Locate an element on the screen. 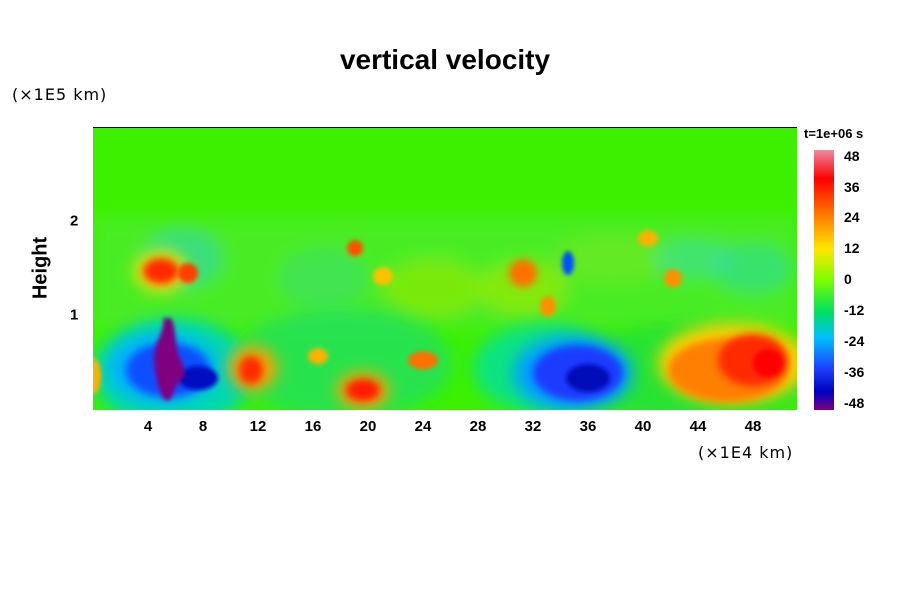 This screenshot has height=600, width=900. colorbar is located at coordinates (824, 280).